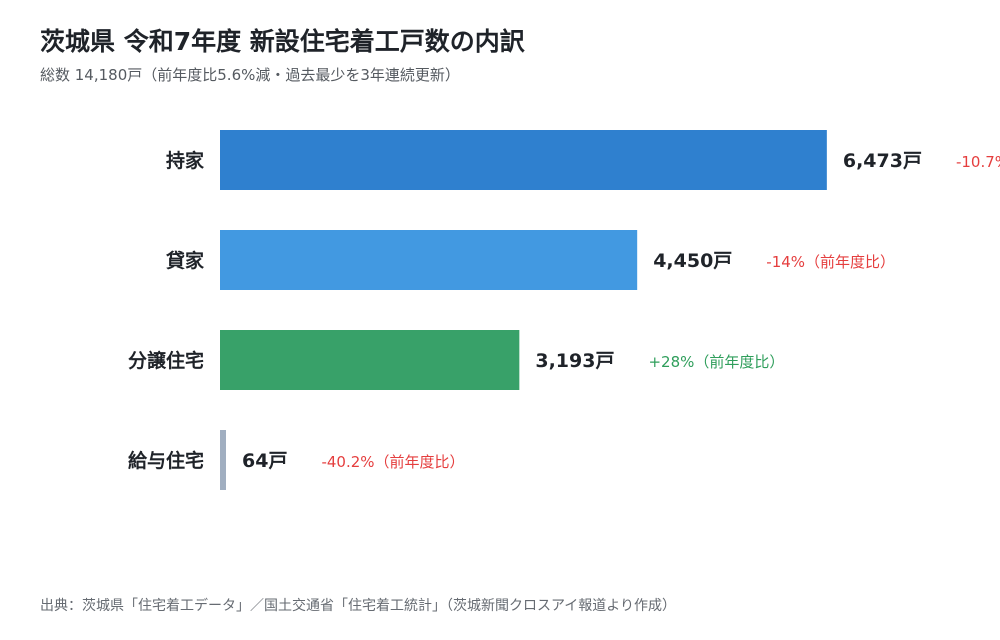  What do you see at coordinates (166, 460) in the screenshot?
I see `category-label-3: 給与住宅` at bounding box center [166, 460].